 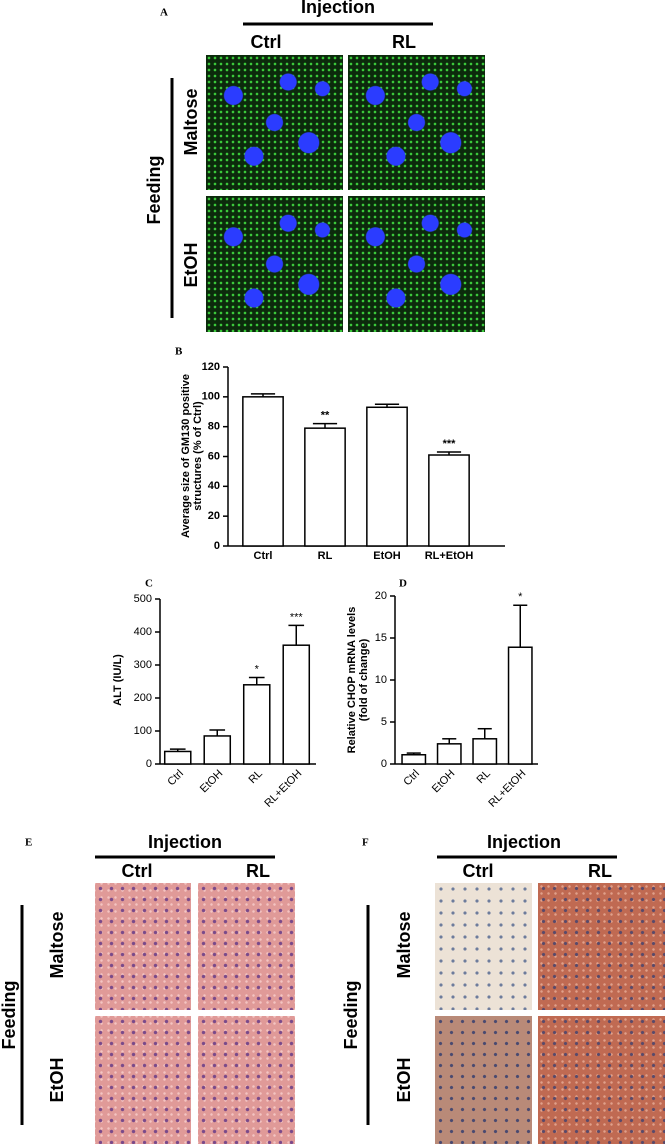 What do you see at coordinates (149, 584) in the screenshot?
I see `panel-label: C` at bounding box center [149, 584].